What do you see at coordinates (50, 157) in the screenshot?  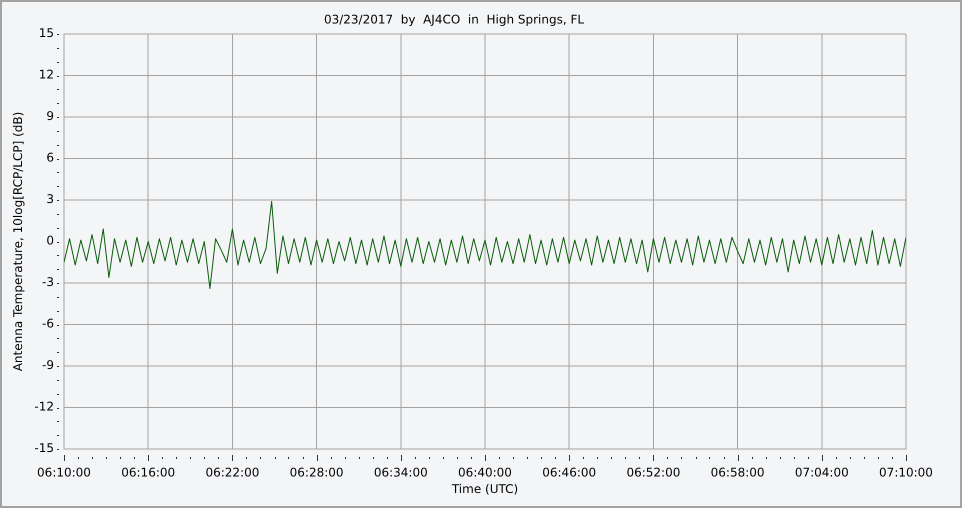 I see `y-tick-label: 6` at bounding box center [50, 157].